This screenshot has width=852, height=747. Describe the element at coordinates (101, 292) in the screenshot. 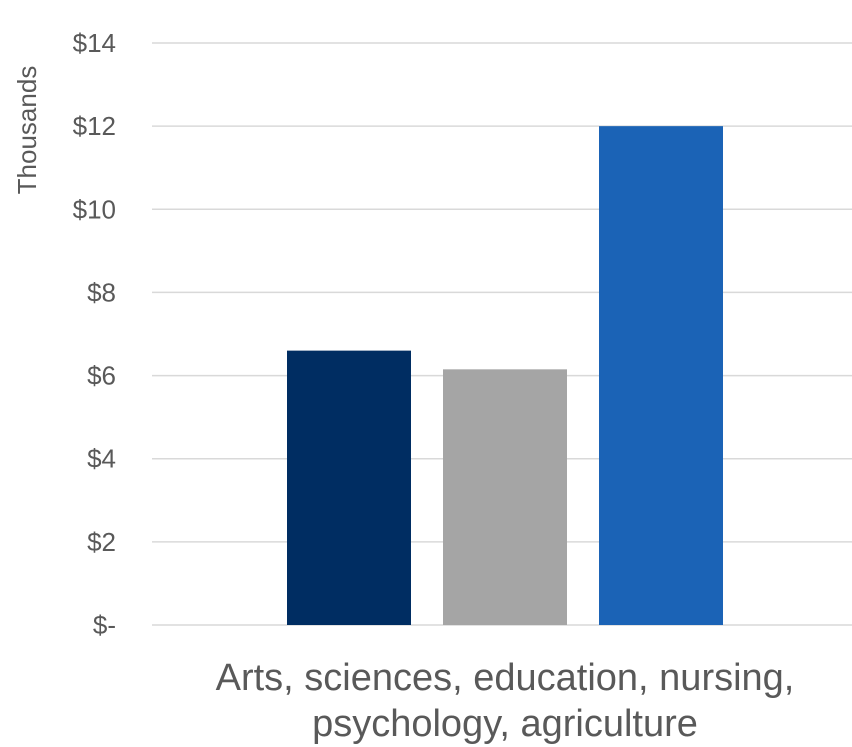

I see `y-tick-label: $8` at that location.